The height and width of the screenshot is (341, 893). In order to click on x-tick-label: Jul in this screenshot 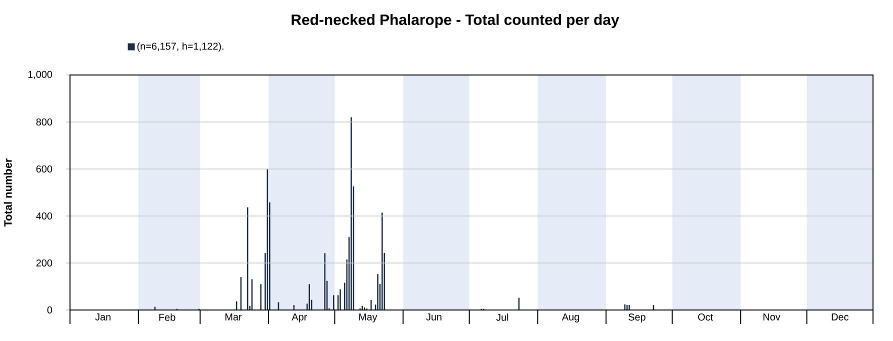, I will do `click(502, 317)`.